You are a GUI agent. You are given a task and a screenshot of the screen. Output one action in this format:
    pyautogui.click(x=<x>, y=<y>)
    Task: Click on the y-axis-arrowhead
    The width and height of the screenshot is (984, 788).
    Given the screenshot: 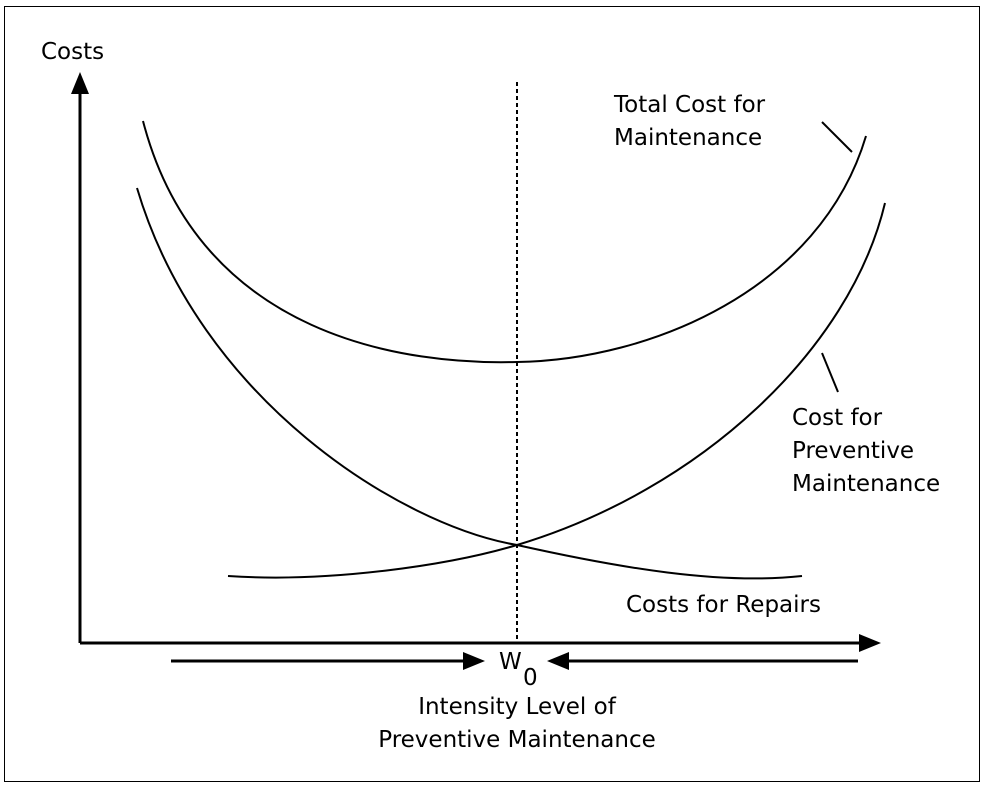 What is the action you would take?
    pyautogui.click(x=80, y=83)
    